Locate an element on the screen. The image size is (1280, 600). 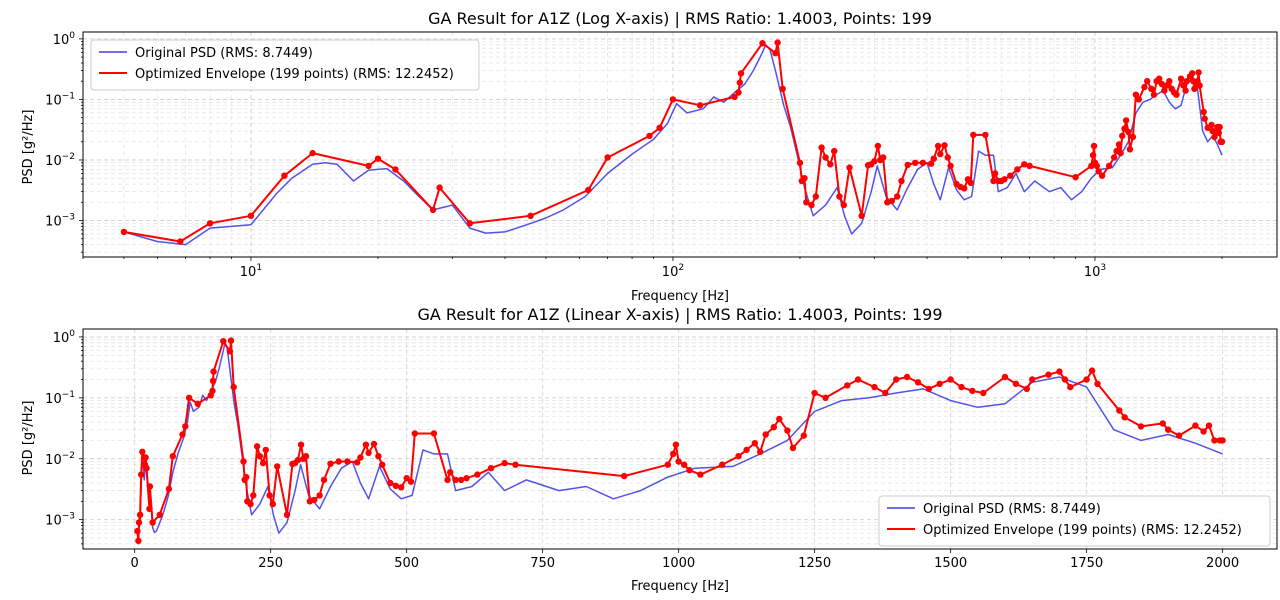
y-axis-label-linear: PSD [g²/Hz] is located at coordinates (28, 438).